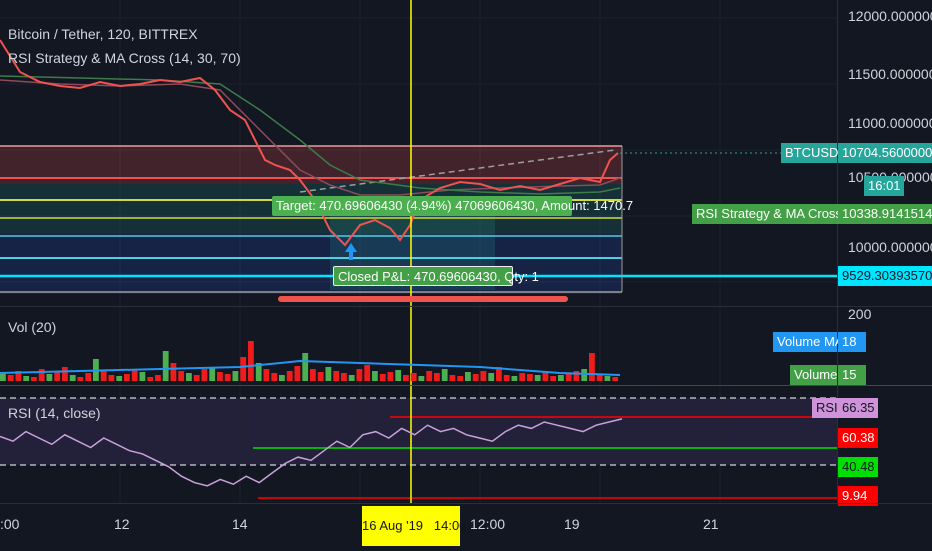 The width and height of the screenshot is (932, 551). I want to click on time-axis: :00 12 14 12:00 19 21 16 Aug '19 14:00, so click(466, 527).